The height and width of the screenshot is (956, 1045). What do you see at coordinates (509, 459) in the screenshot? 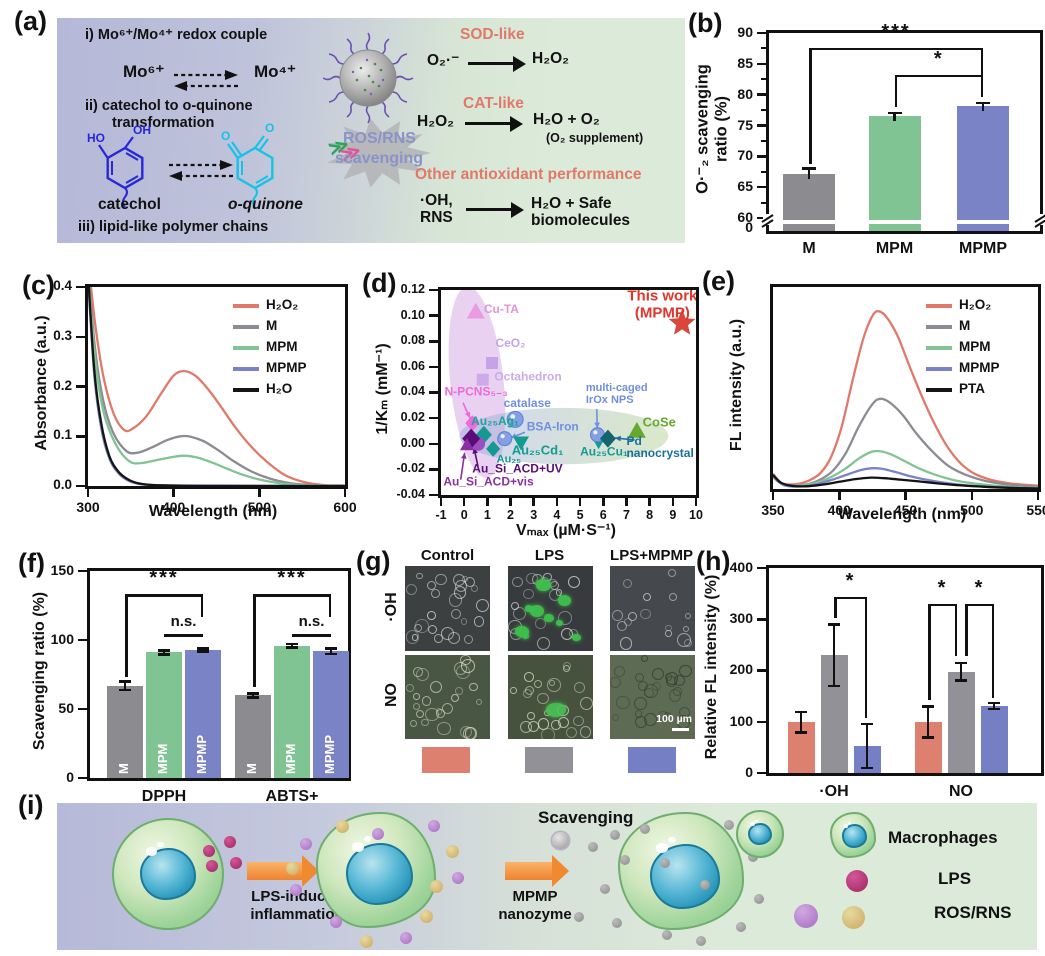
I see `point-label-line: Au₂₅` at bounding box center [509, 459].